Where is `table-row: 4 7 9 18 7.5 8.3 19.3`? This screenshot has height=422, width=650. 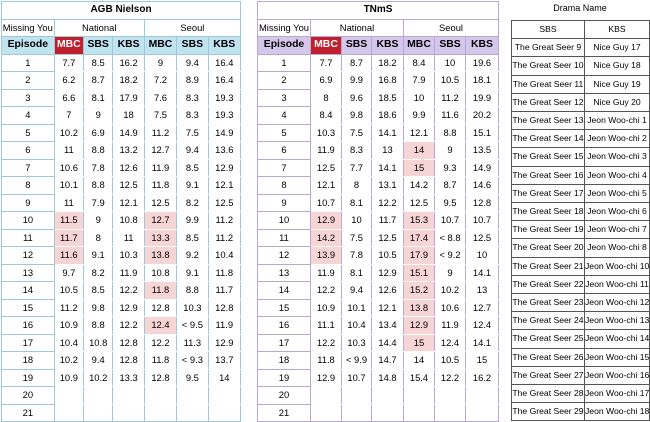
table-row: 4 7 9 18 7.5 8.3 19.3 is located at coordinates (121, 115).